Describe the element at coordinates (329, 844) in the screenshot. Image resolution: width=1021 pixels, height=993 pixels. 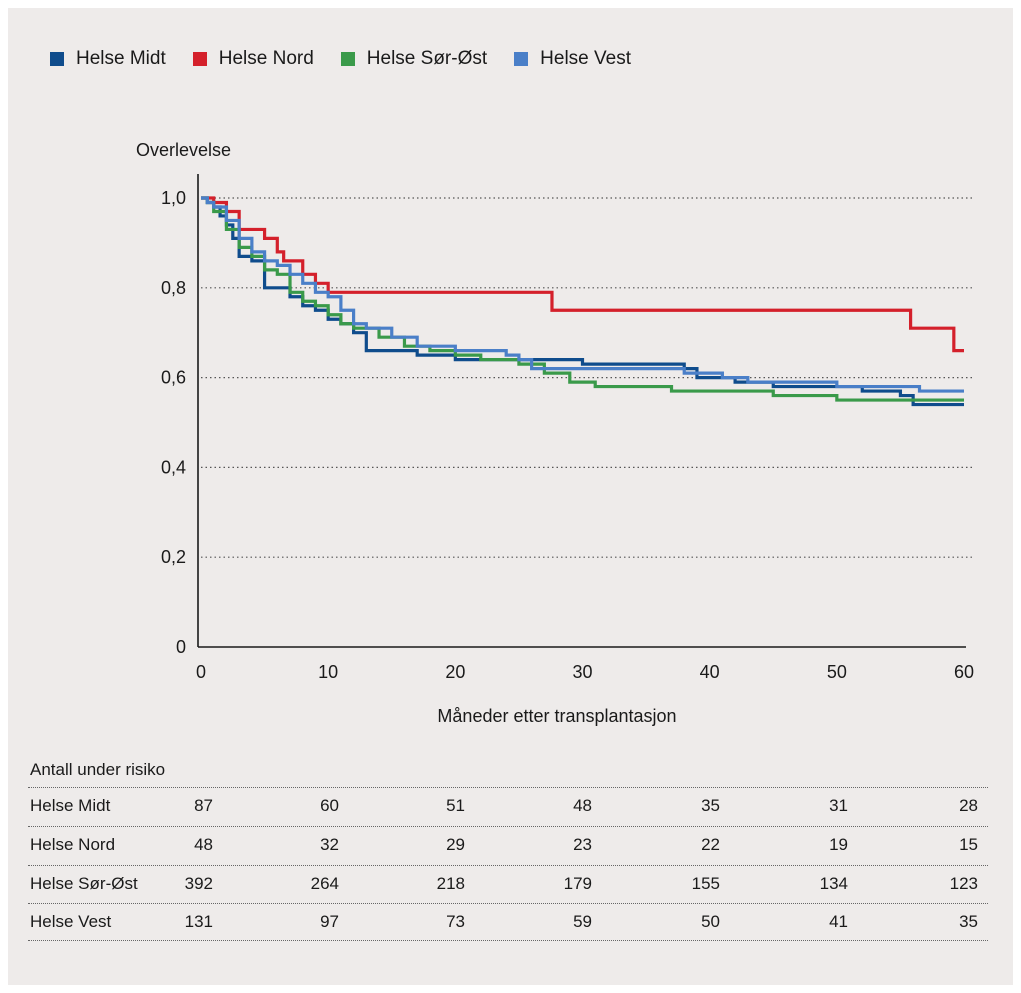
I see `risk-table-cell: 32` at that location.